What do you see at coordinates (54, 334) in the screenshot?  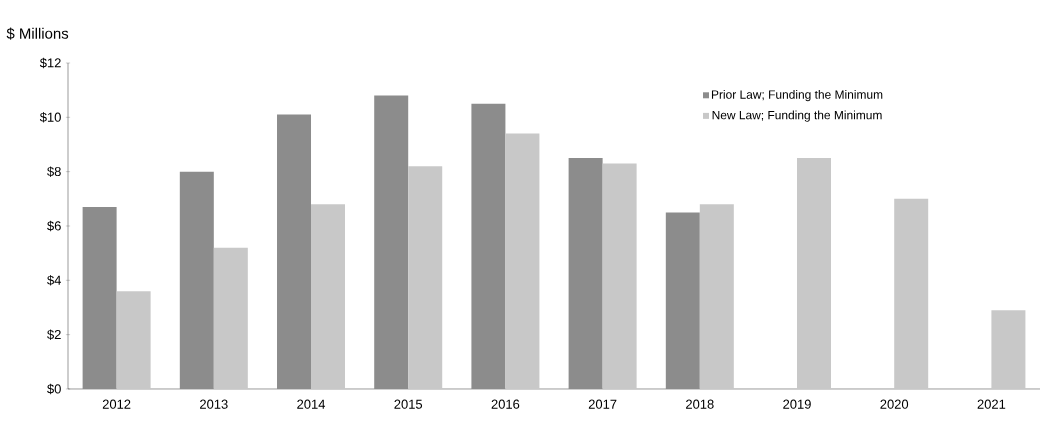 I see `y-tick-label: $2` at bounding box center [54, 334].